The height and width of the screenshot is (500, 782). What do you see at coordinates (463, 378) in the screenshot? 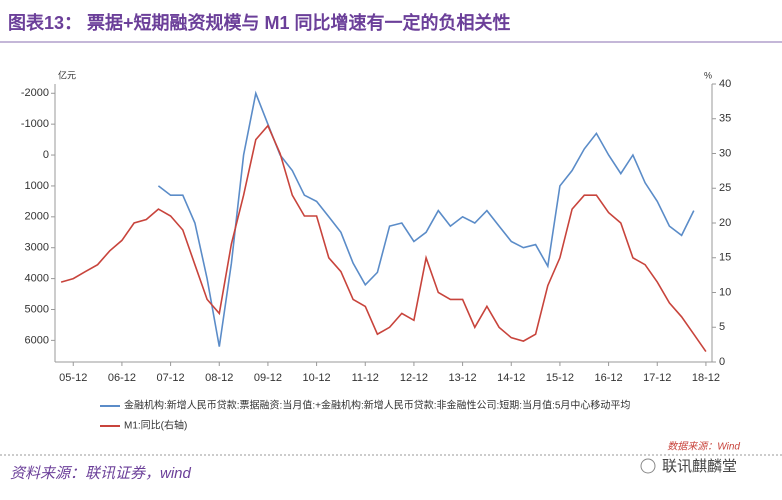
I see `x-tick-label: 13-12` at bounding box center [463, 378].